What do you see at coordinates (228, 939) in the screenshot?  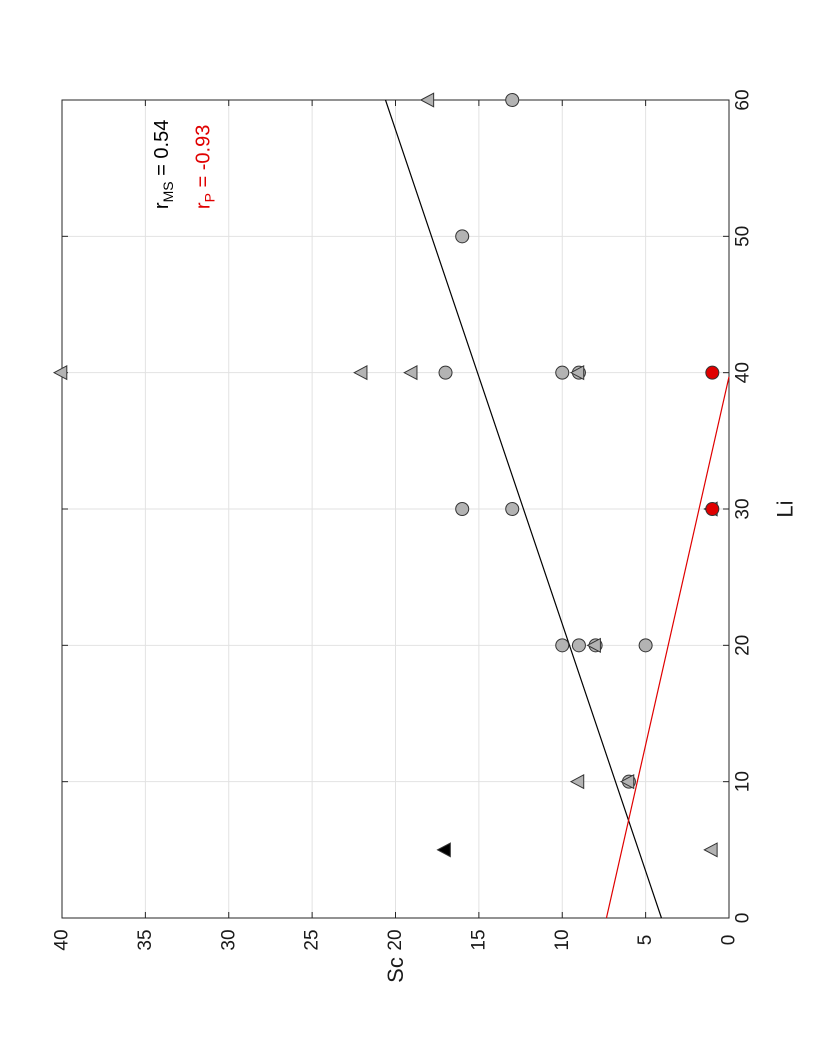 I see `tick-label-sc: 30` at bounding box center [228, 939].